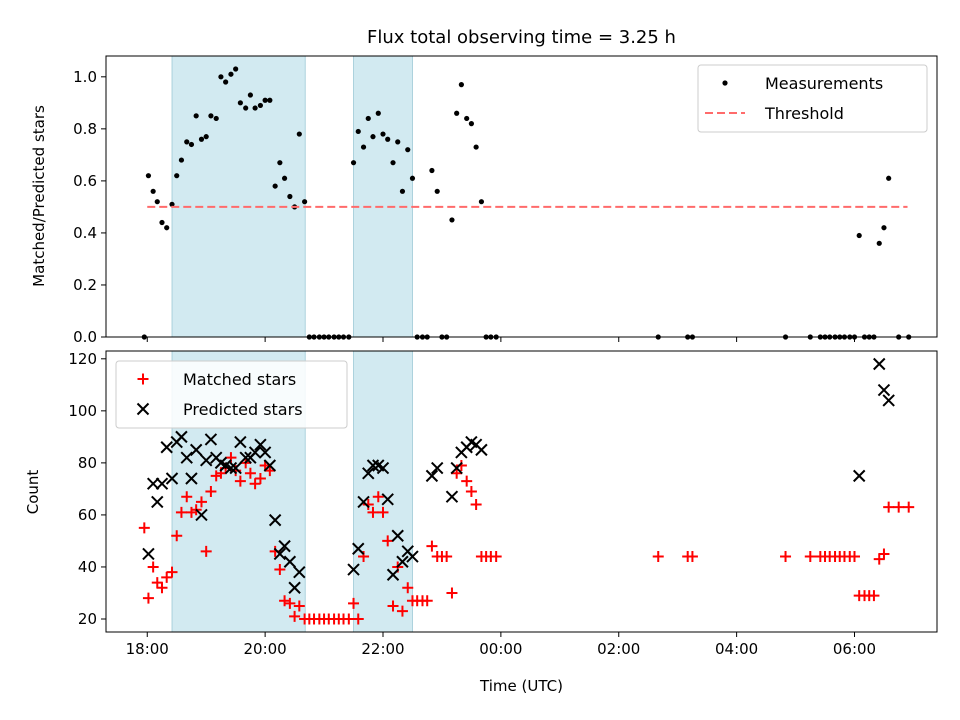 This screenshot has height=720, width=960. I want to click on legend-marker-measurements, so click(725, 83).